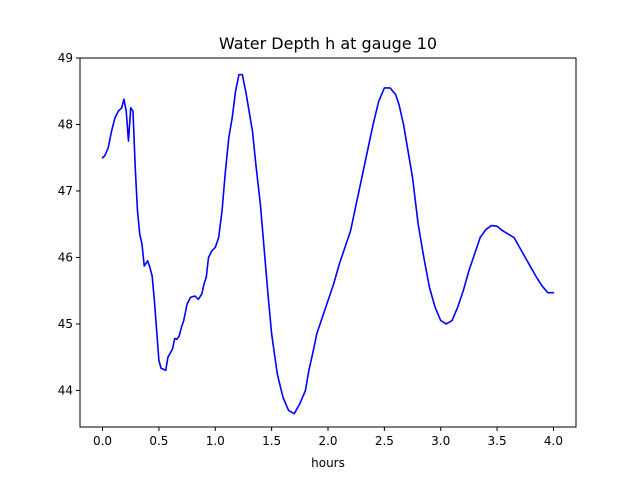 This screenshot has height=480, width=640. I want to click on x-tick-label: 1.5, so click(271, 441).